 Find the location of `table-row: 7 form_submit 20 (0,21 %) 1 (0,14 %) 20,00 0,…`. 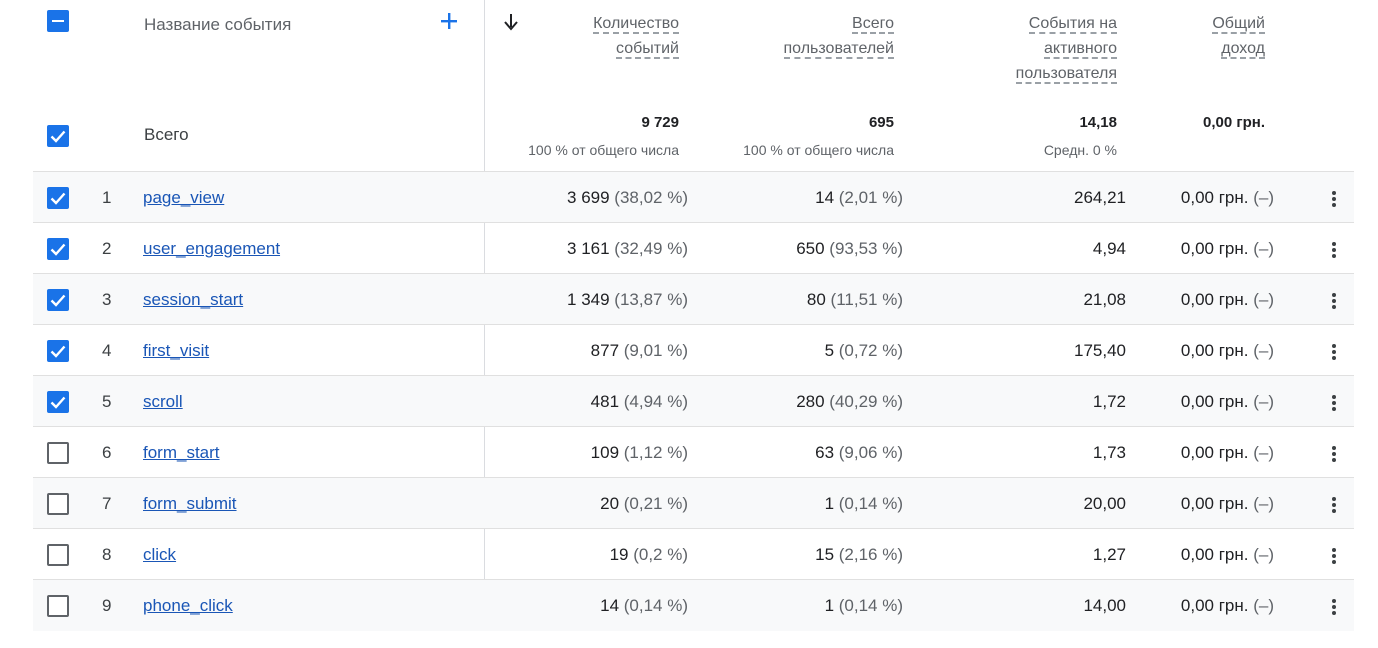

table-row: 7 form_submit 20 (0,21 %) 1 (0,14 %) 20,00 0,… is located at coordinates (693, 503).